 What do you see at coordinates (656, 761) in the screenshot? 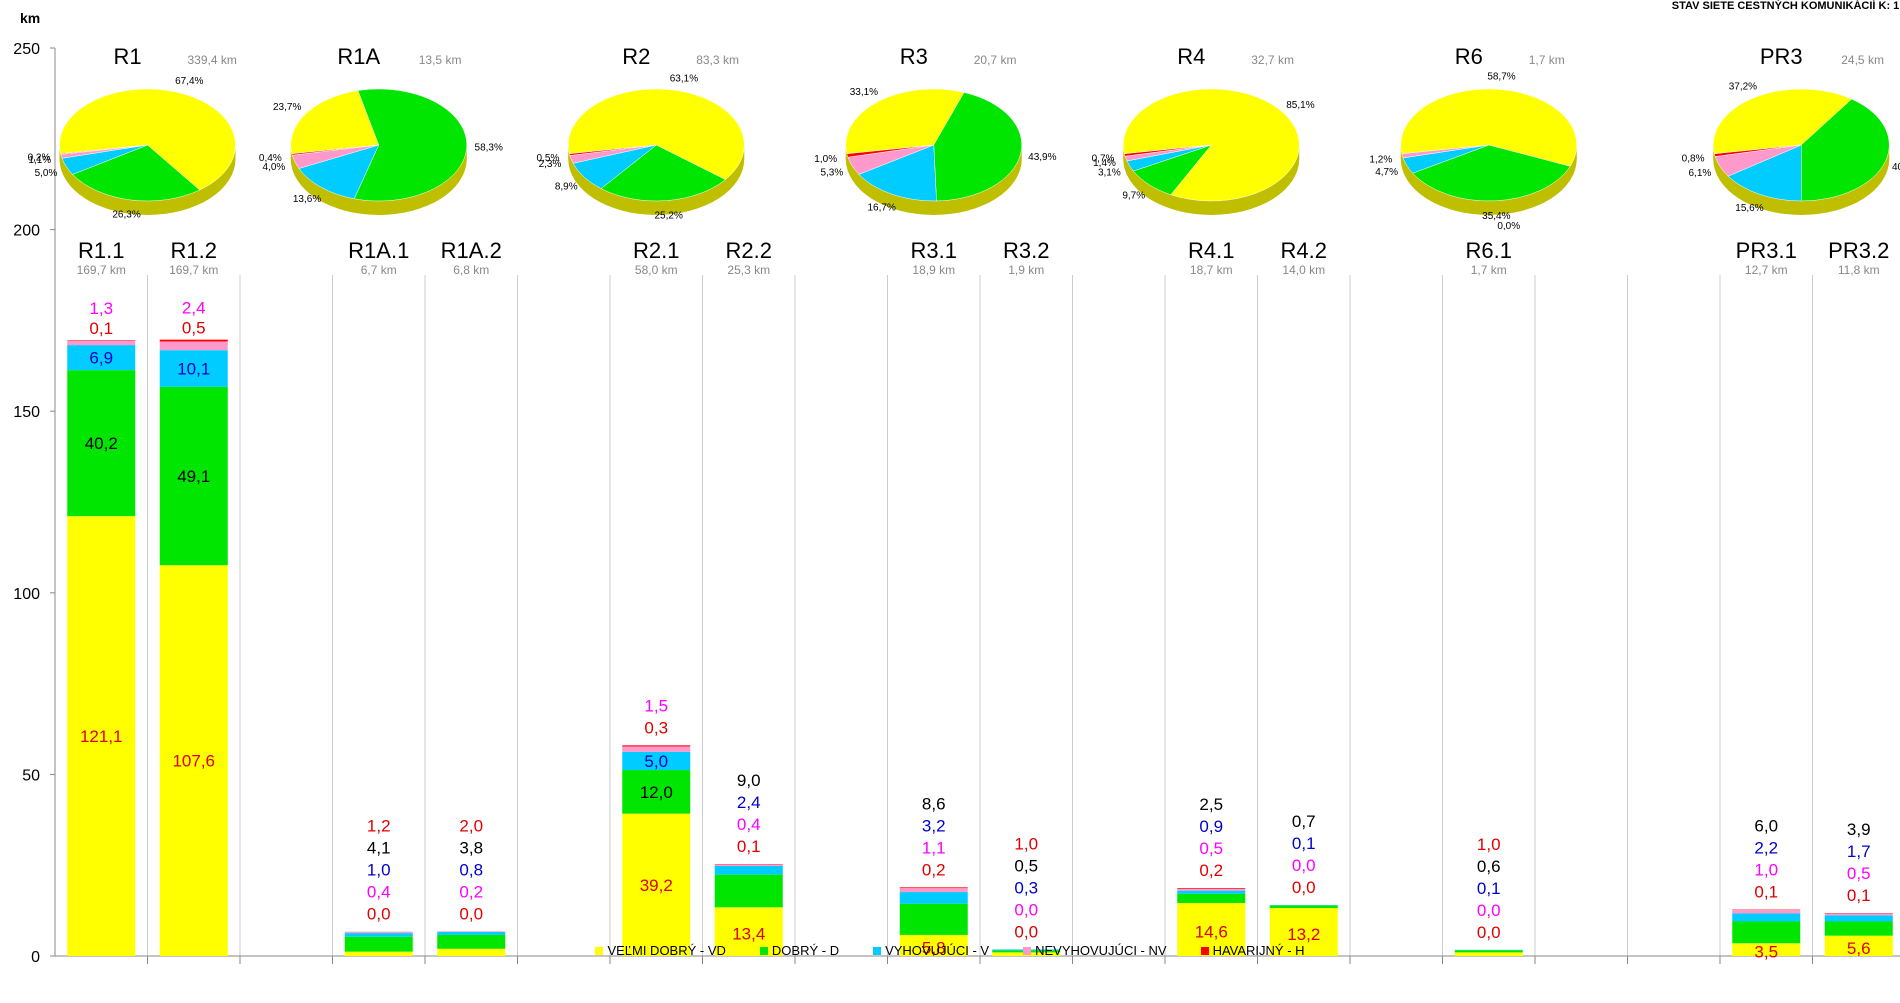
I see `bar-value-label: 5,0` at bounding box center [656, 761].